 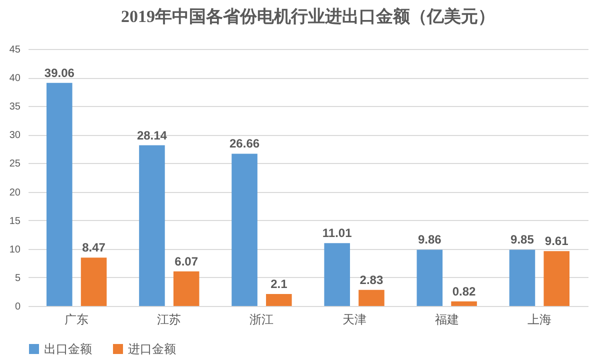 What do you see at coordinates (522, 239) in the screenshot?
I see `data-label: 9.85` at bounding box center [522, 239].